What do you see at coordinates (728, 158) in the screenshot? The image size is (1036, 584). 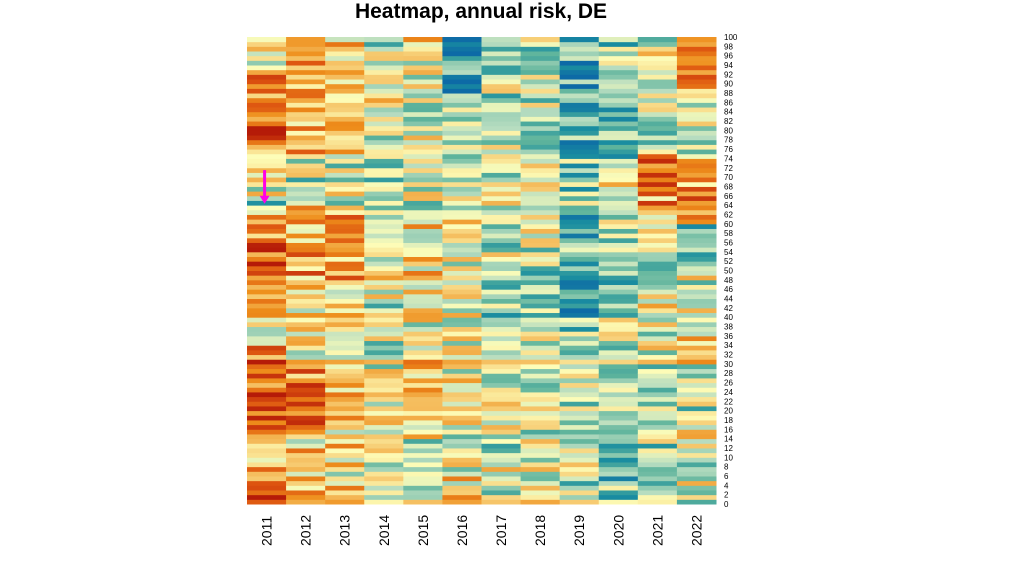 I see `y-tick-label: 74` at bounding box center [728, 158].